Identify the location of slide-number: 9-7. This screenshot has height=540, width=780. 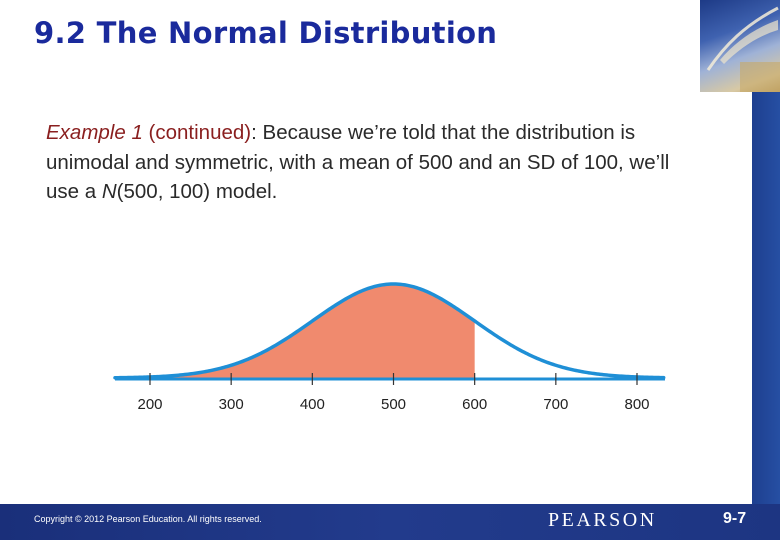
(735, 518).